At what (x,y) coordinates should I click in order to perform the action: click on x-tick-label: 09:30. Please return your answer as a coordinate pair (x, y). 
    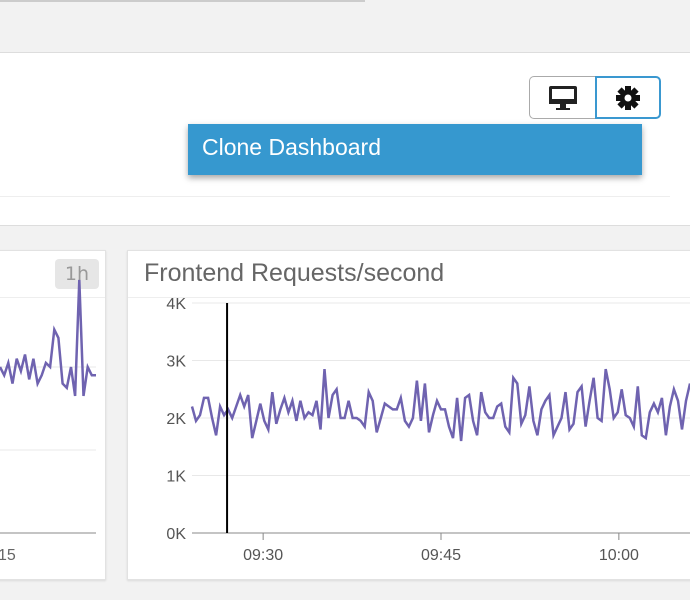
    Looking at the image, I should click on (263, 555).